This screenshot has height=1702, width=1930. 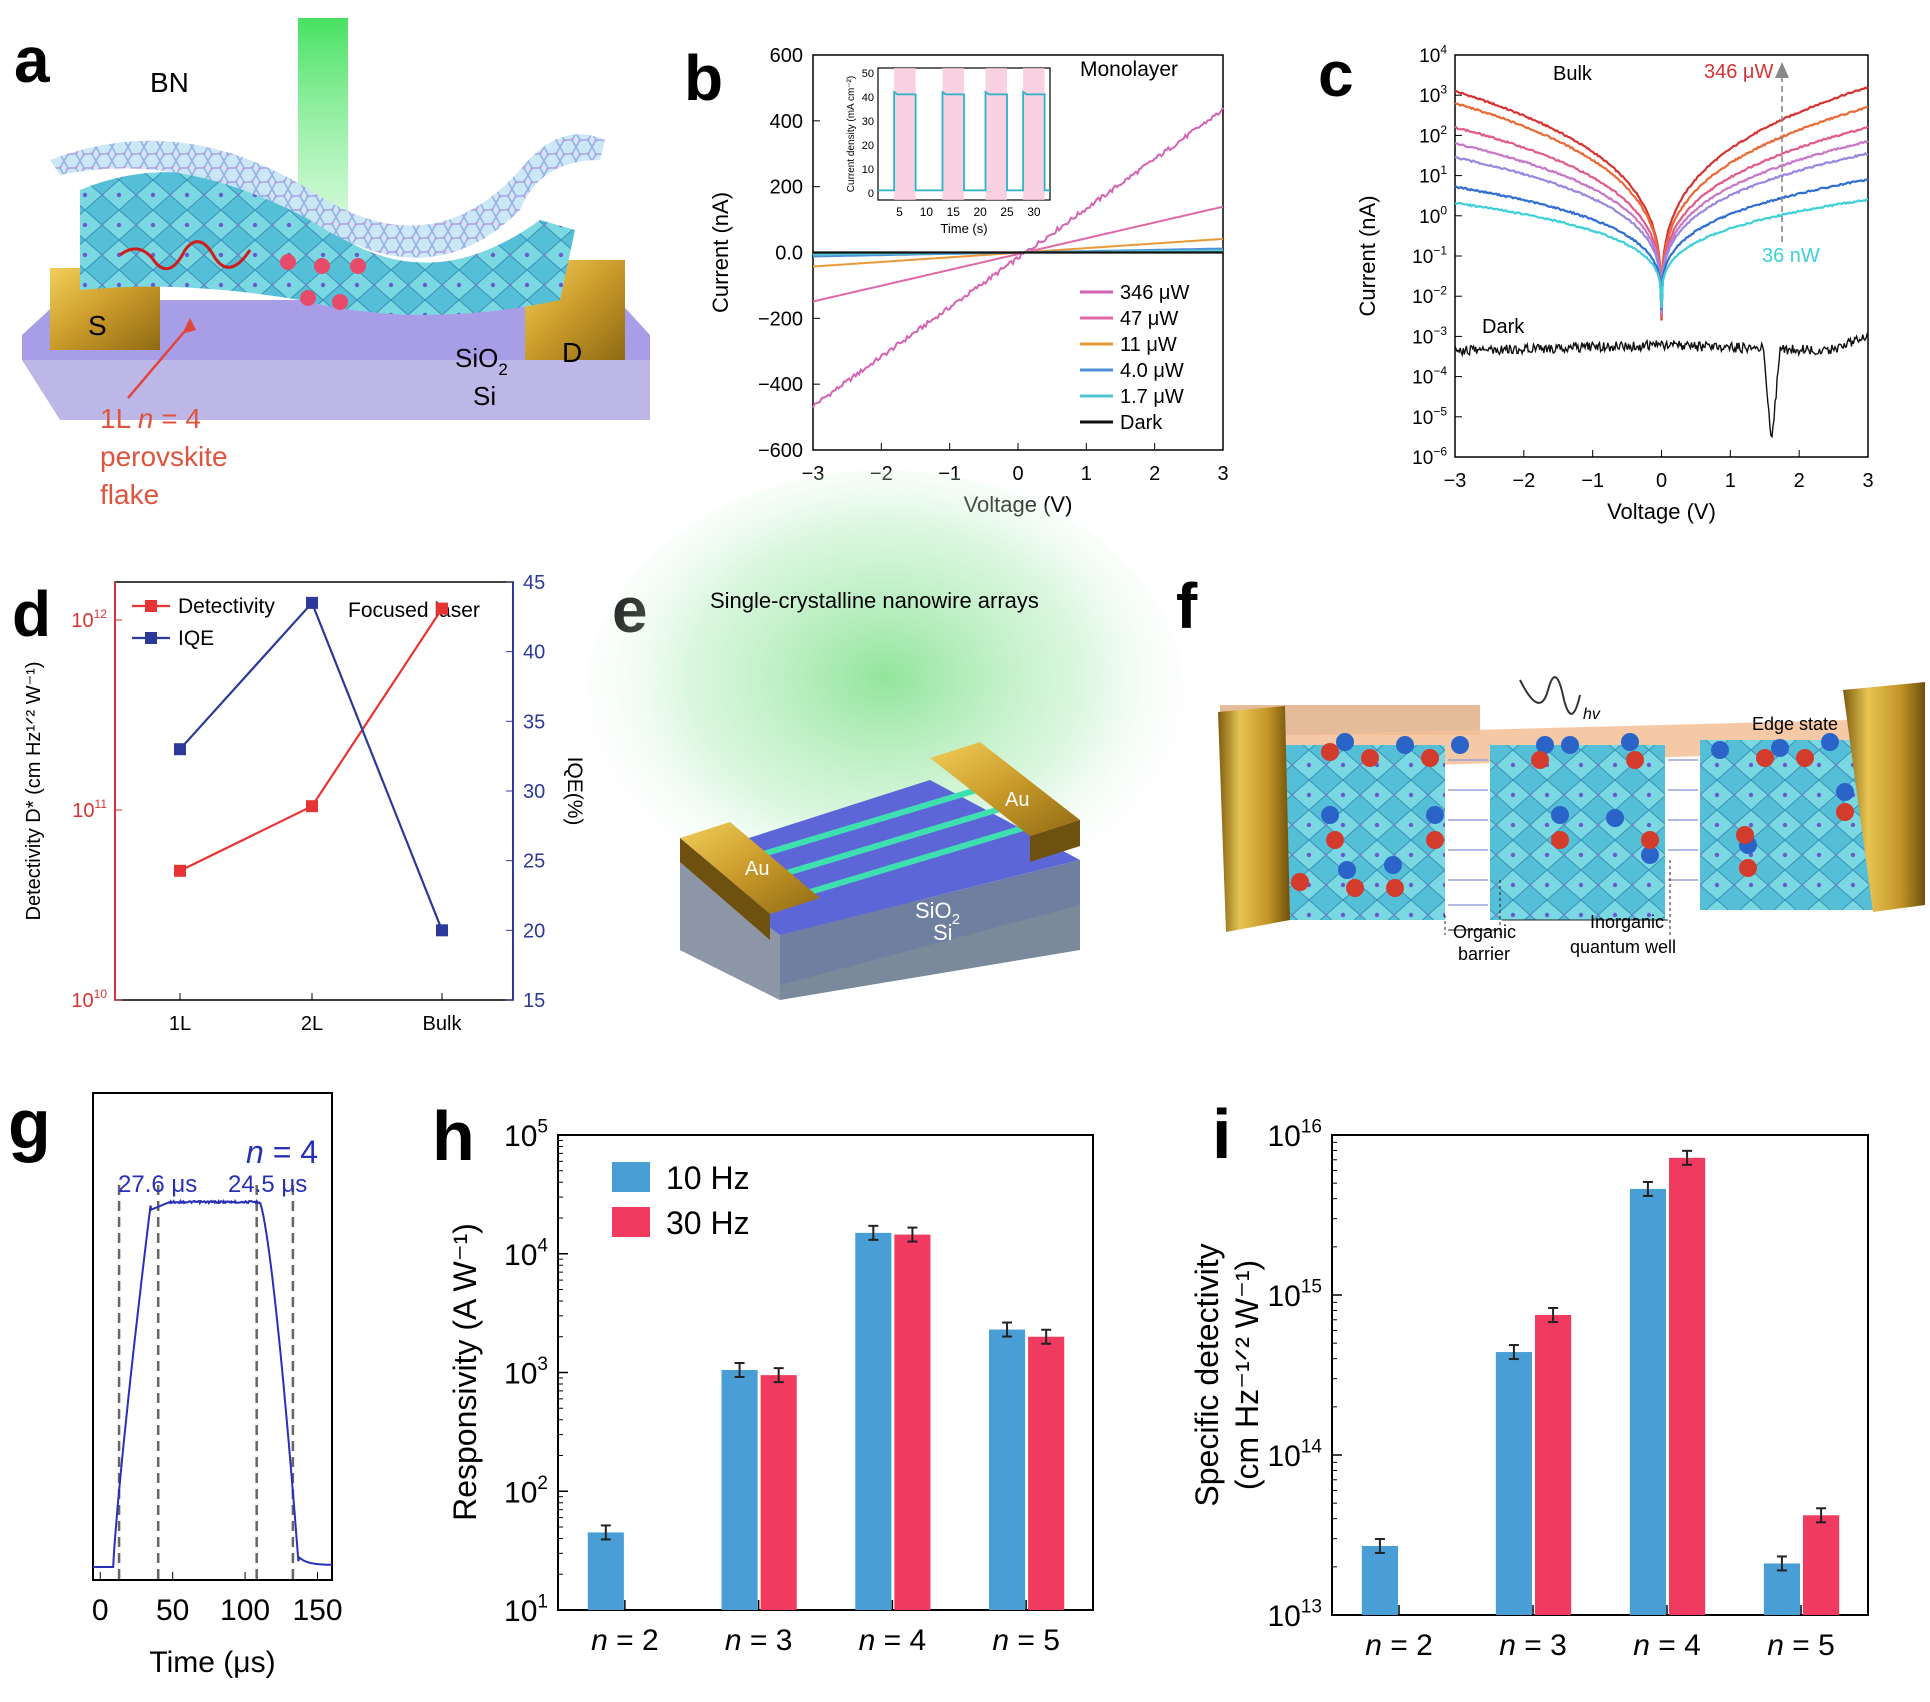 What do you see at coordinates (572, 352) in the screenshot?
I see `drain-label: D` at bounding box center [572, 352].